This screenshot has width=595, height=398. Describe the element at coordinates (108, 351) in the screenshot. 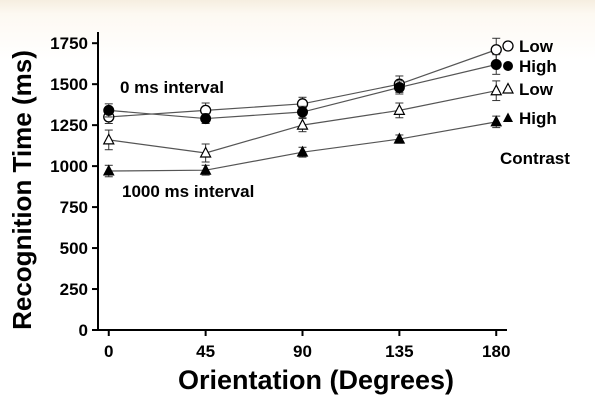

I see `x-tick-label: 0` at that location.